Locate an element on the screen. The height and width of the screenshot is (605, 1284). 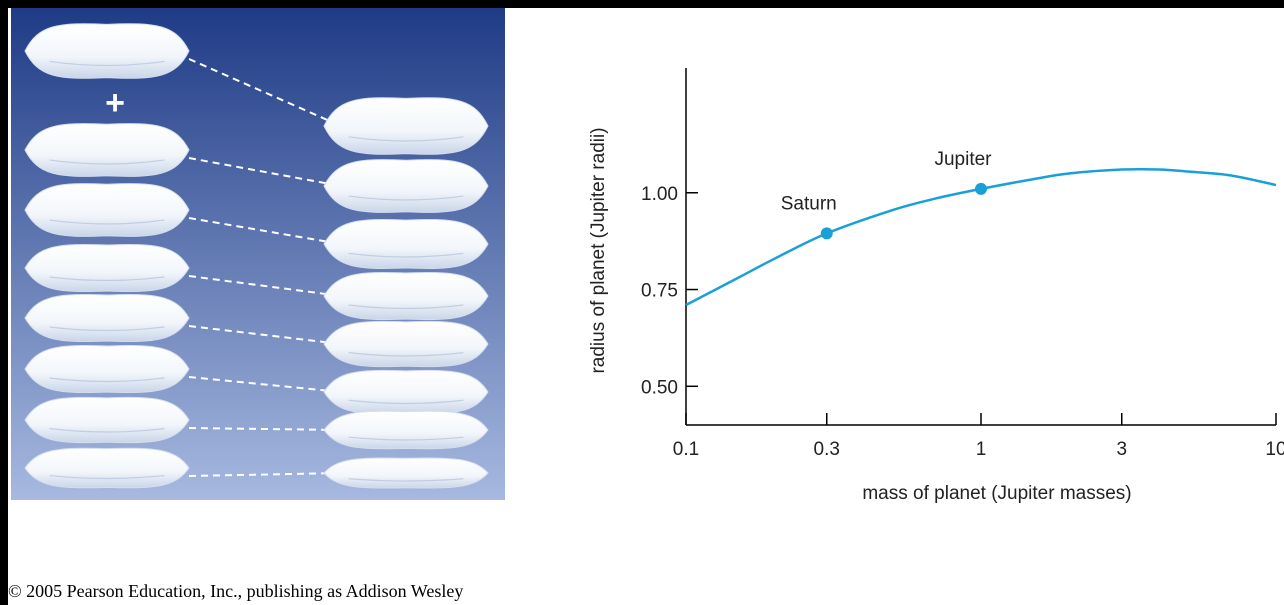
x-tick-label: 1 is located at coordinates (981, 449).